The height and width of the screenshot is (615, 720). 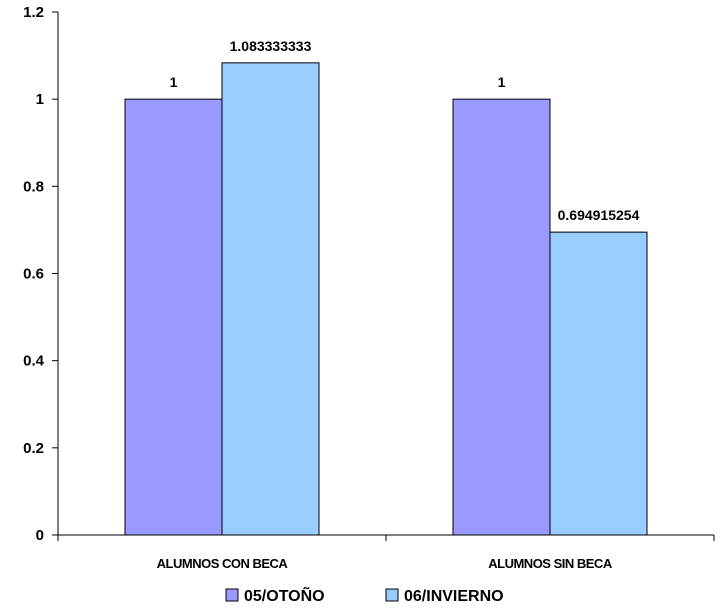 I want to click on x-axis-ticks, so click(x=386, y=538).